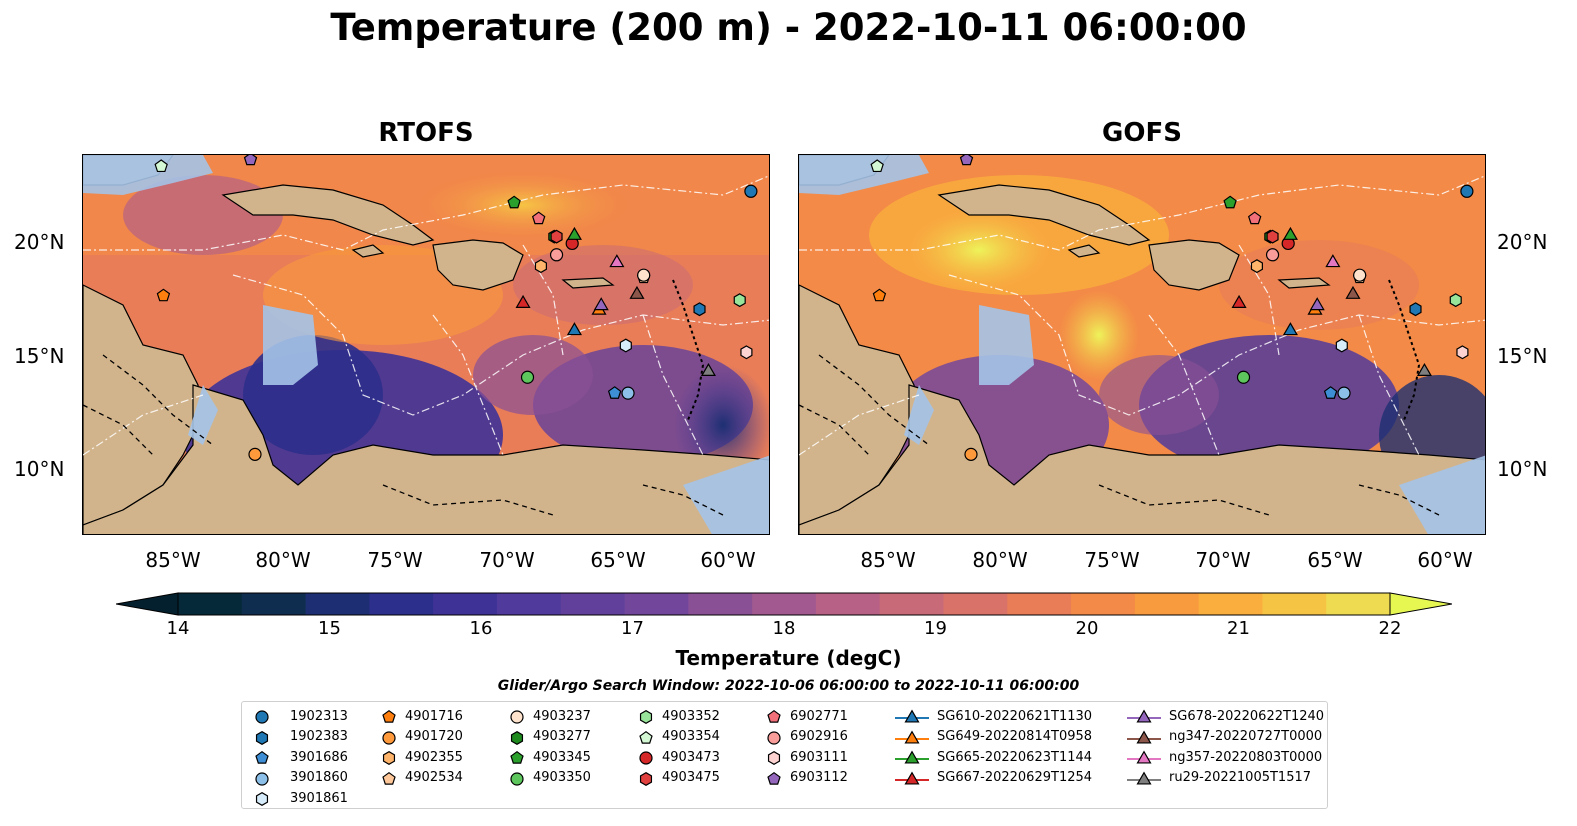 This screenshot has width=1577, height=826. I want to click on legend-item: 6902916, so click(807, 737).